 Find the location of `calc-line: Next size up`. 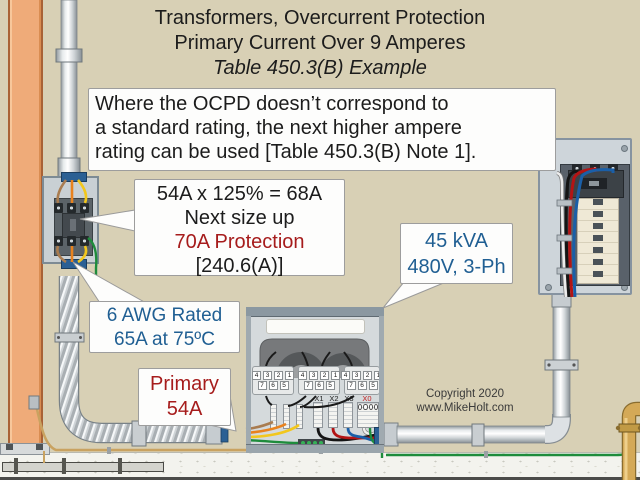

calc-line: Next size up is located at coordinates (239, 218).